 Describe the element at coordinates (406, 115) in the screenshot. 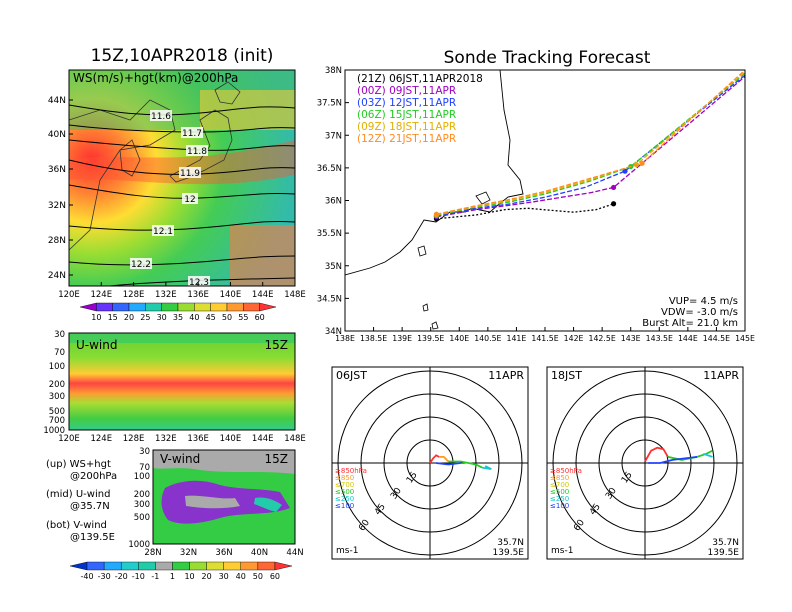

I see `track-legend-entry: (06Z) 15JST,11APR` at that location.